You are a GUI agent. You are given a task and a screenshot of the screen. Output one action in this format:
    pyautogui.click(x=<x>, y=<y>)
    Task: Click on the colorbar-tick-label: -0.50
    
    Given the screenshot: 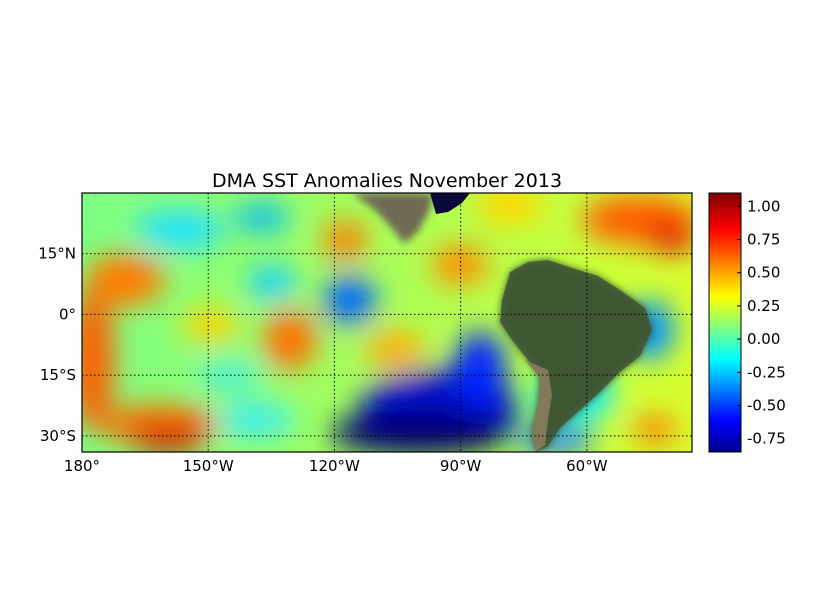 What is the action you would take?
    pyautogui.click(x=766, y=406)
    